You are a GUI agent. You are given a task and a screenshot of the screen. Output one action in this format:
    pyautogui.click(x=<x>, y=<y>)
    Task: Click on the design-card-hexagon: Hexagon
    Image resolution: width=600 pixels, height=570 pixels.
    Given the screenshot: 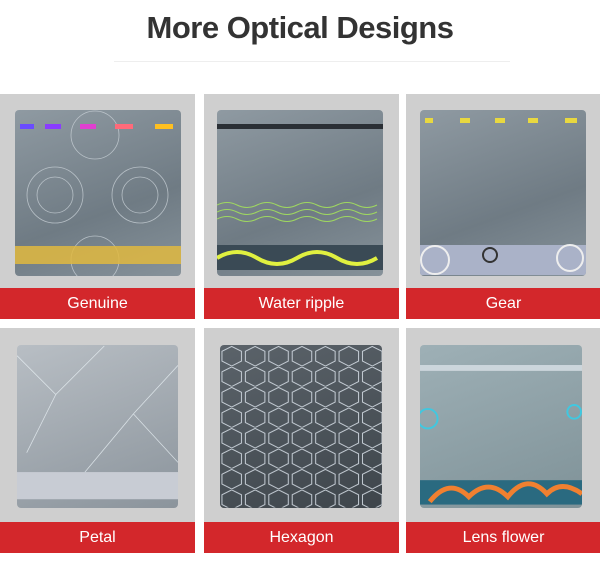 What is the action you would take?
    pyautogui.click(x=301, y=440)
    